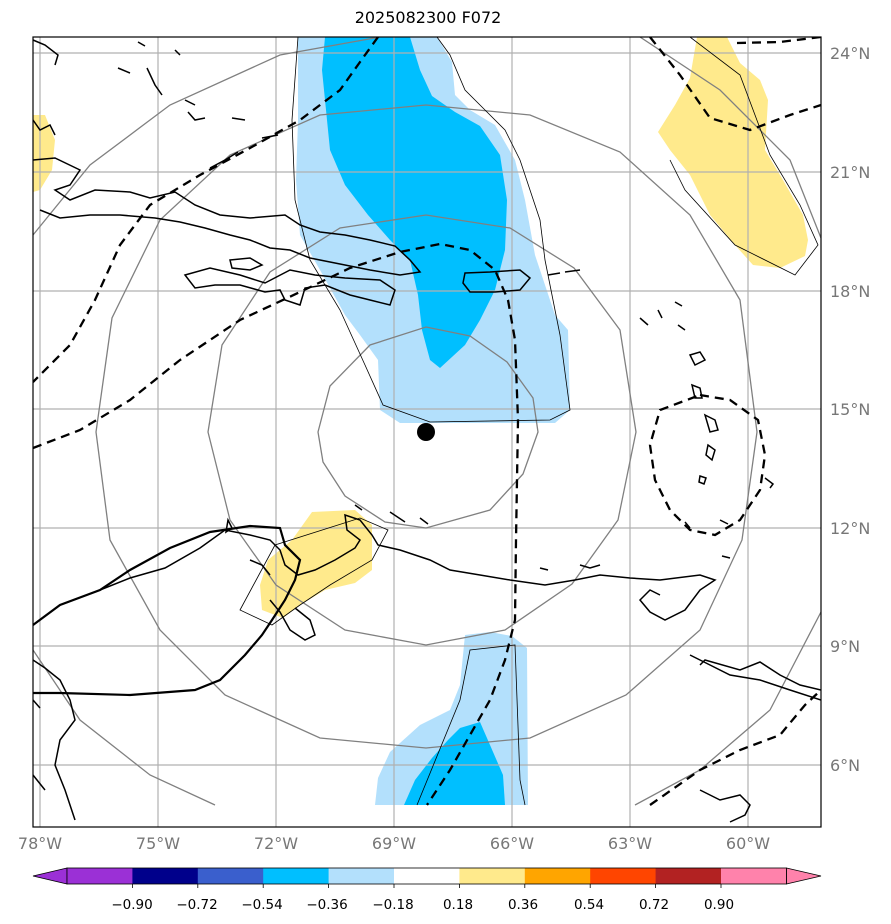 The height and width of the screenshot is (924, 891). Describe the element at coordinates (426, 886) in the screenshot. I see `colorbar-ticks` at that location.